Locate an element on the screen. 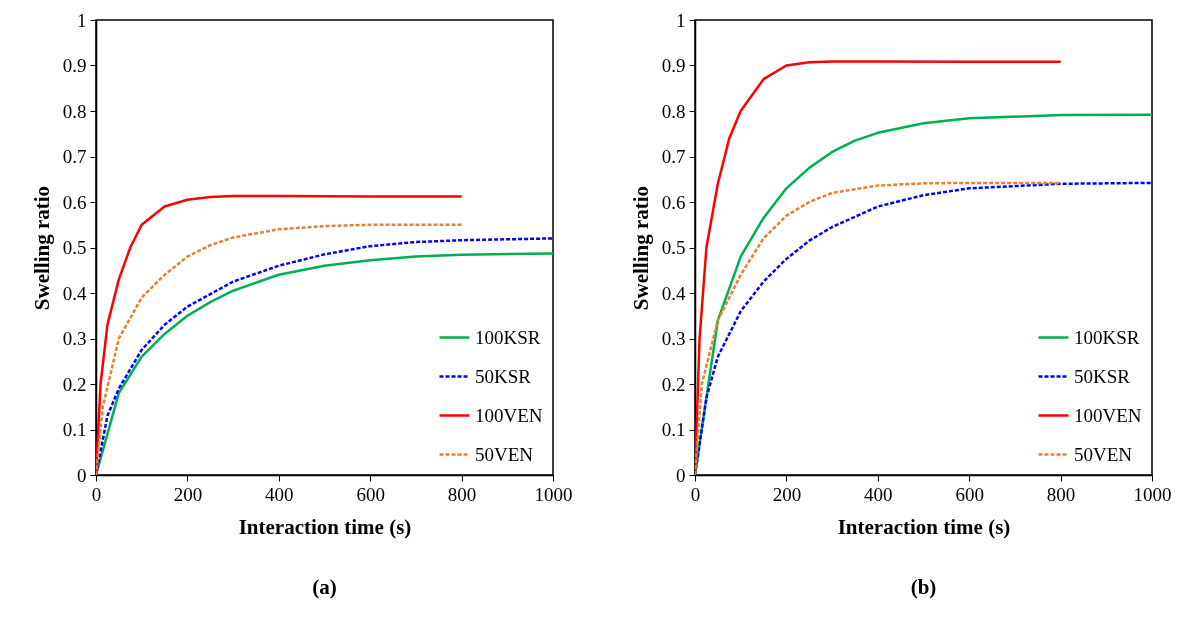  text: (b) is located at coordinates (923, 587).